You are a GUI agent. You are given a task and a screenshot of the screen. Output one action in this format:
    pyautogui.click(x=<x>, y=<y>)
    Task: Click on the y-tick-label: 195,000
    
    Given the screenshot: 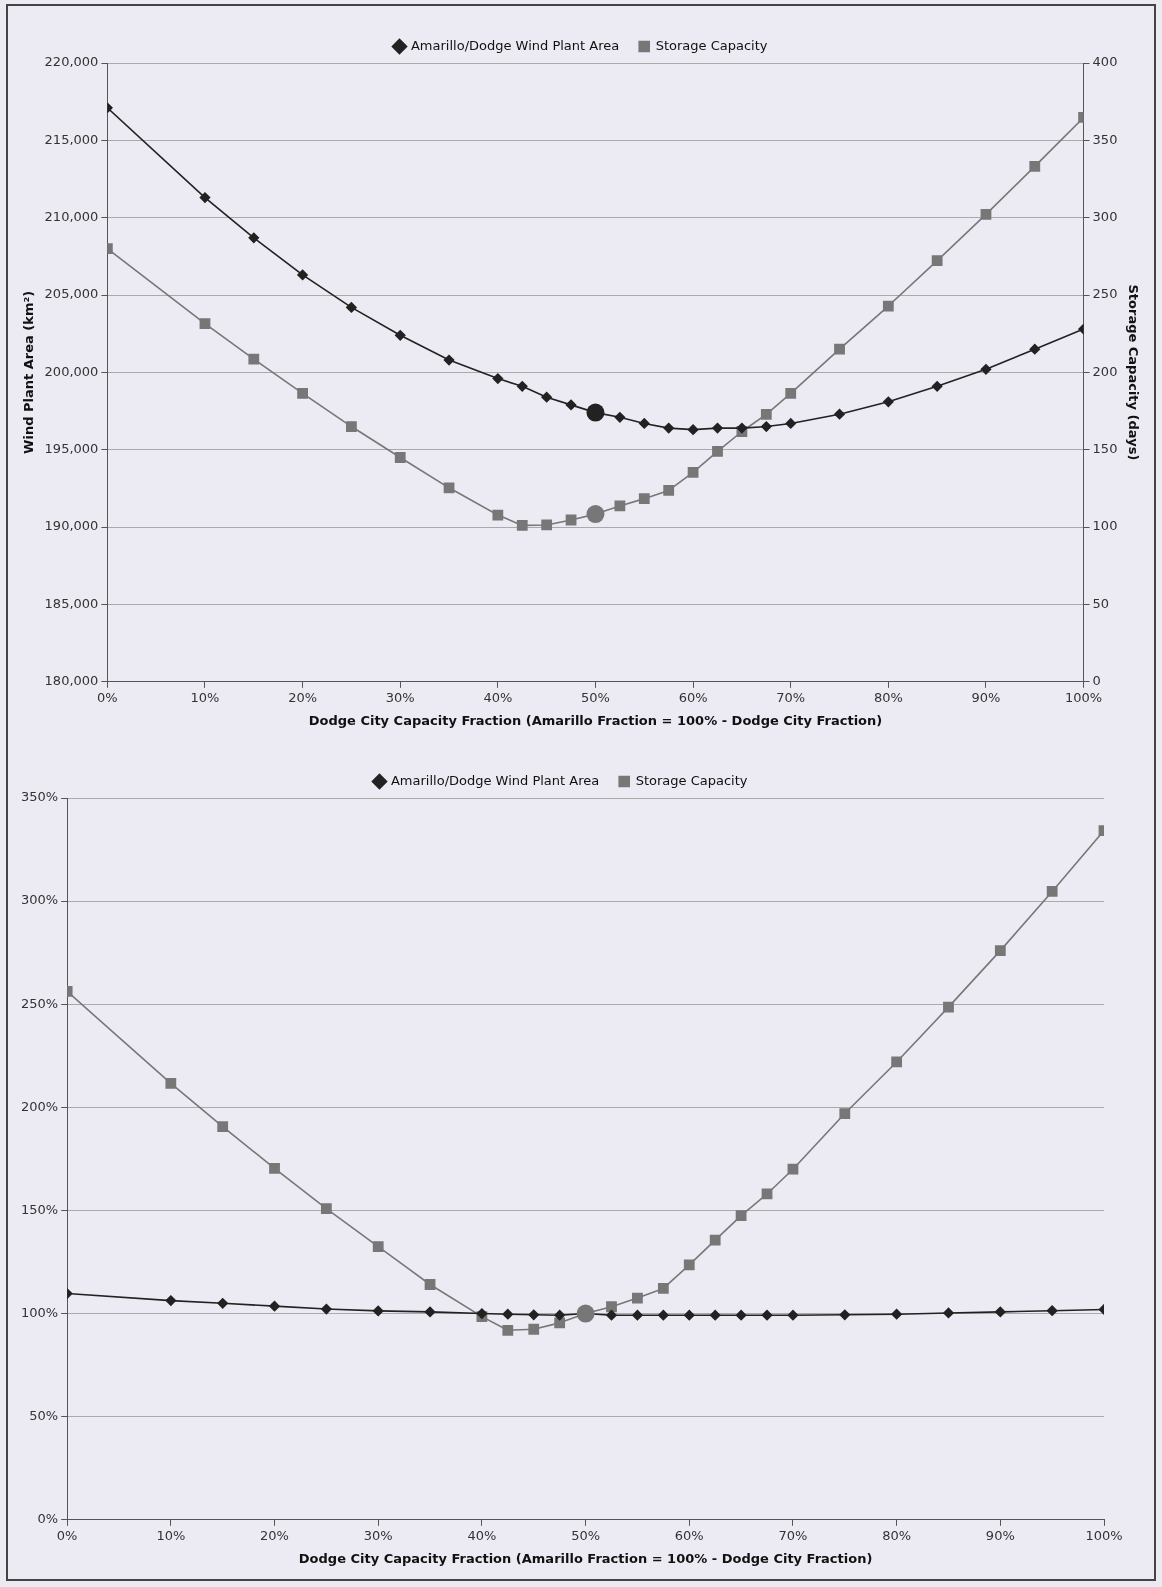 What is the action you would take?
    pyautogui.click(x=71, y=449)
    